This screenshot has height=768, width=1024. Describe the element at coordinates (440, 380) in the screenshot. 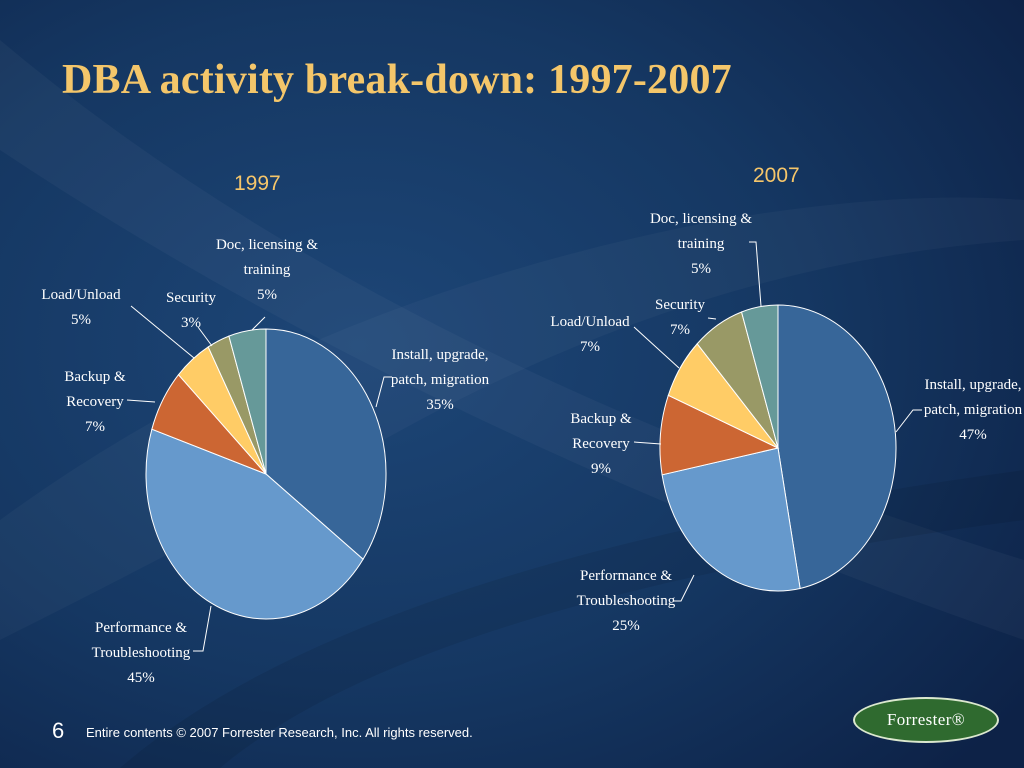

I see `label-1997-install: Install, upgrade, patch, migration 35%` at that location.